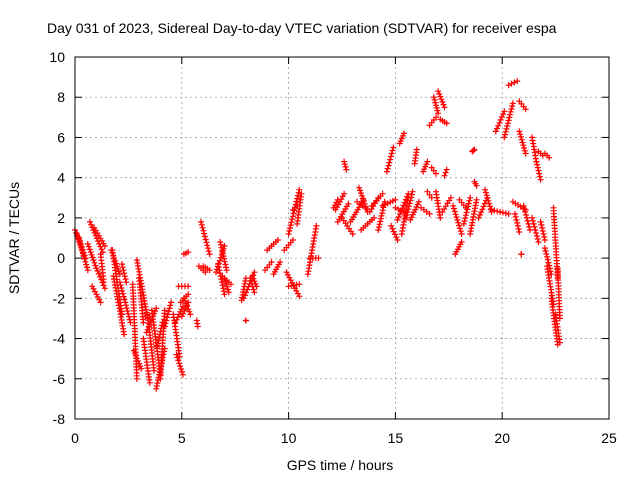  Describe the element at coordinates (609, 438) in the screenshot. I see `x-tick-label: 25` at that location.